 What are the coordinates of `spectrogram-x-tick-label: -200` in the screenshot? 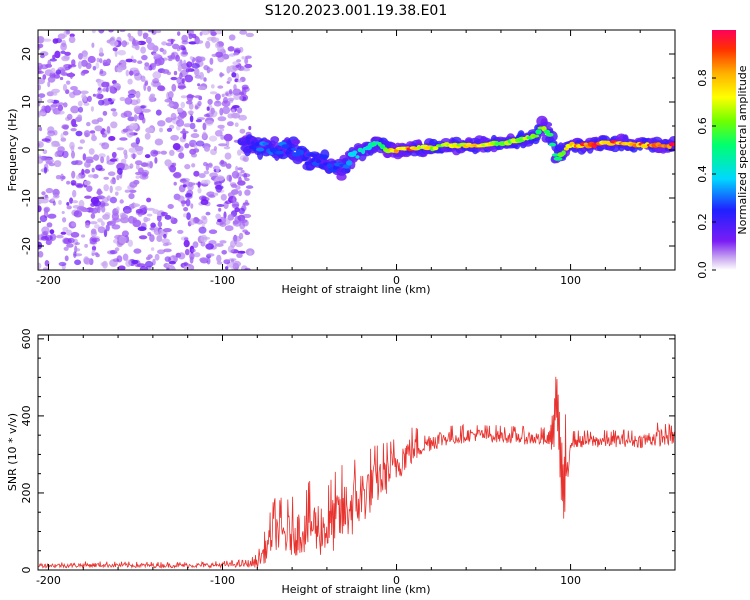 It's located at (48, 280).